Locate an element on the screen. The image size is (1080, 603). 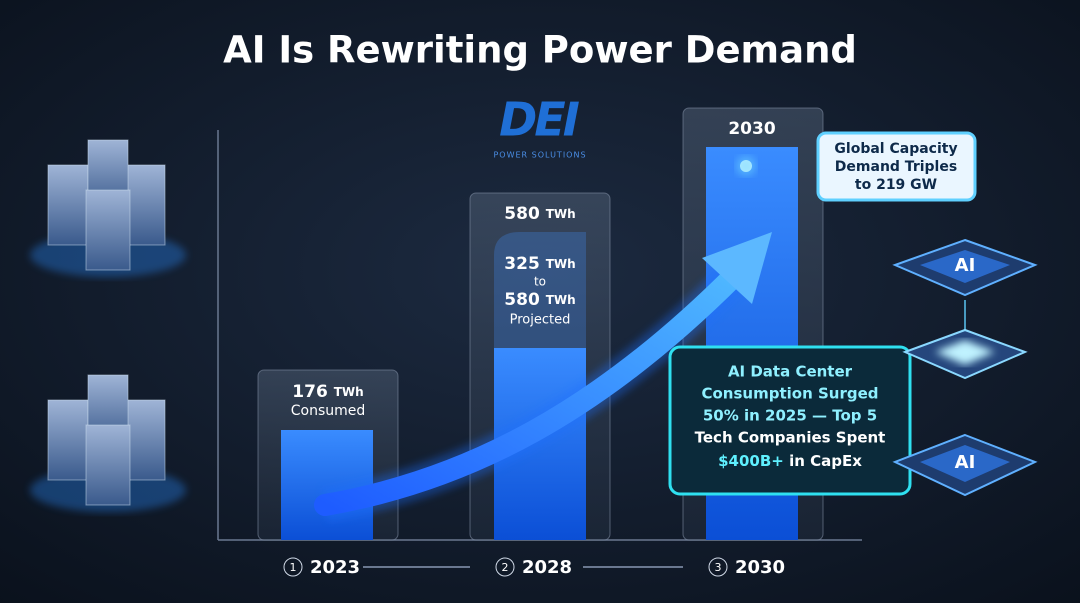
bar-value: 176 TWh is located at coordinates (327, 392).